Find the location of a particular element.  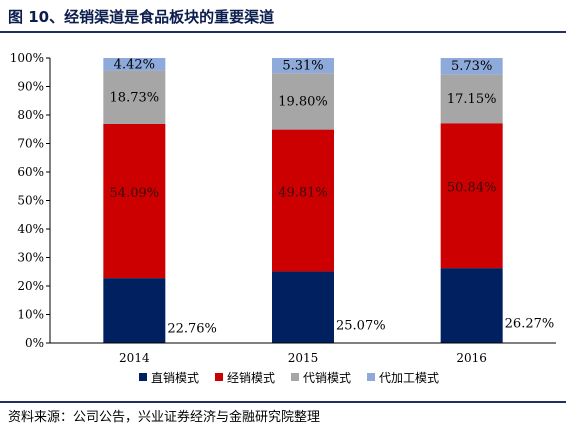

data-label: 5.31% is located at coordinates (302, 66).